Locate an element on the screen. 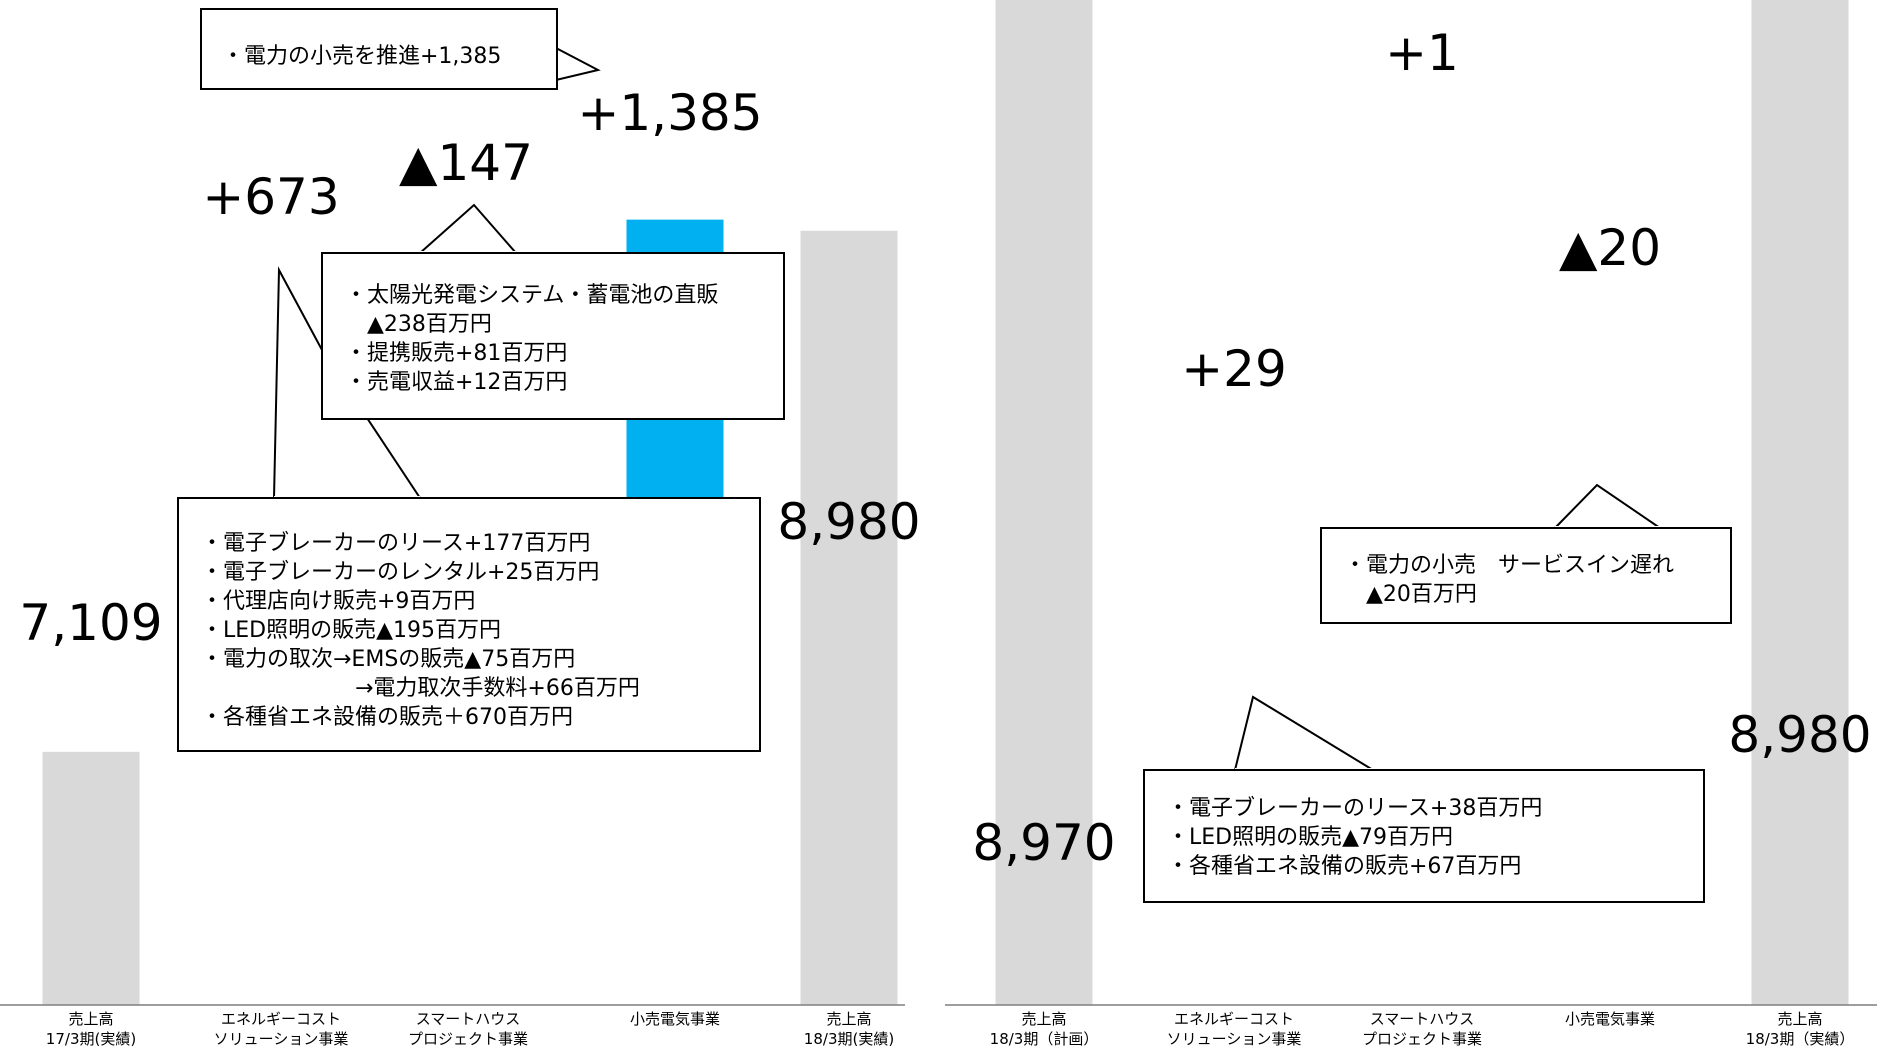  callout-line: ・各種省エネ設備の販売+67百万円 is located at coordinates (1344, 866).